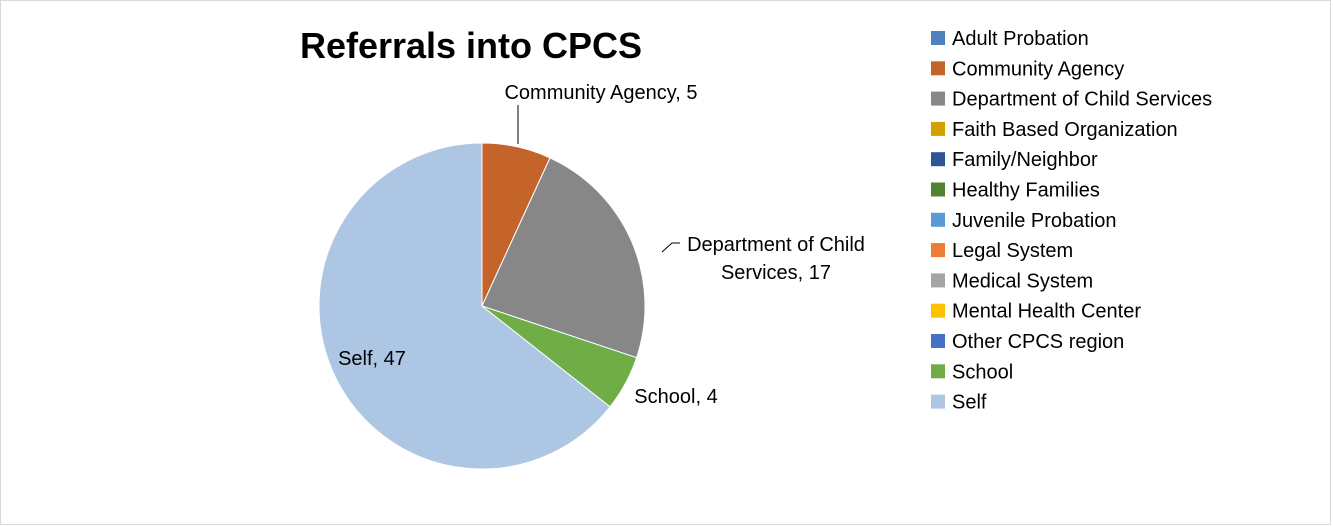 The image size is (1333, 527). What do you see at coordinates (464, 306) in the screenshot?
I see `pie-slice-self` at bounding box center [464, 306].